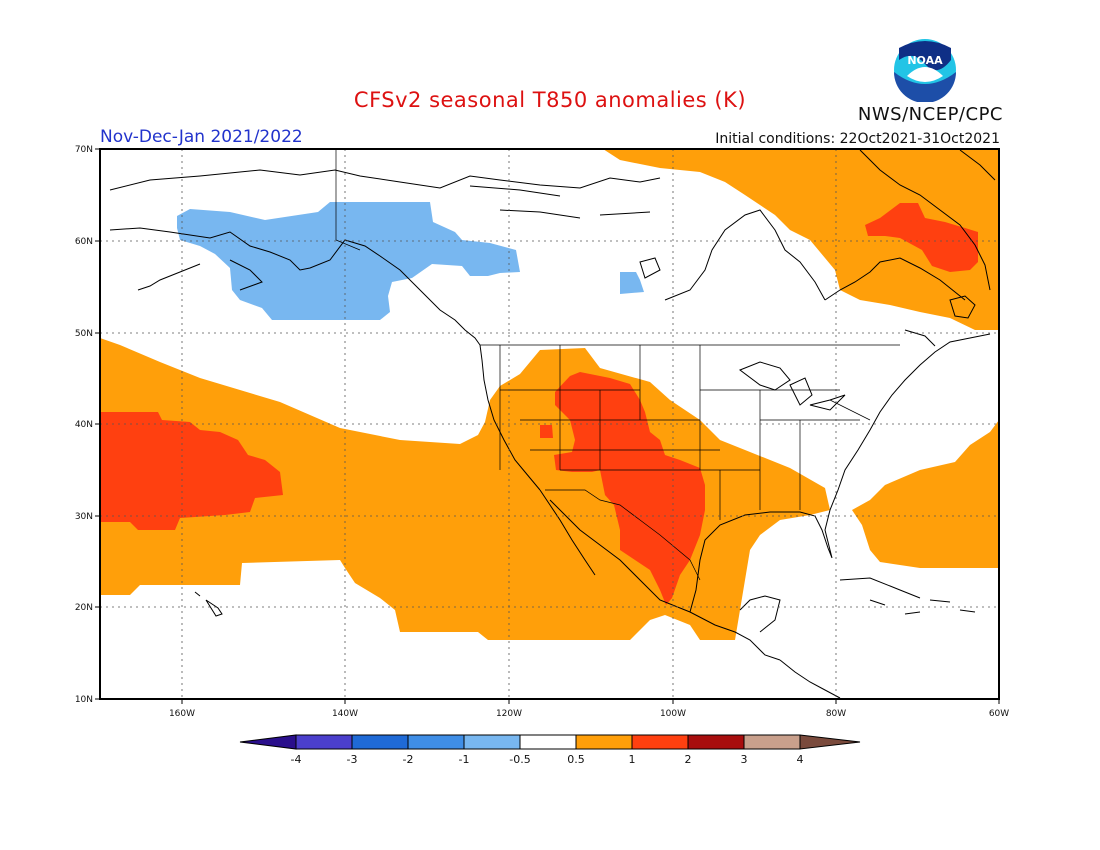 The height and width of the screenshot is (850, 1100). Describe the element at coordinates (830, 742) in the screenshot. I see `colorbar-above-max` at that location.